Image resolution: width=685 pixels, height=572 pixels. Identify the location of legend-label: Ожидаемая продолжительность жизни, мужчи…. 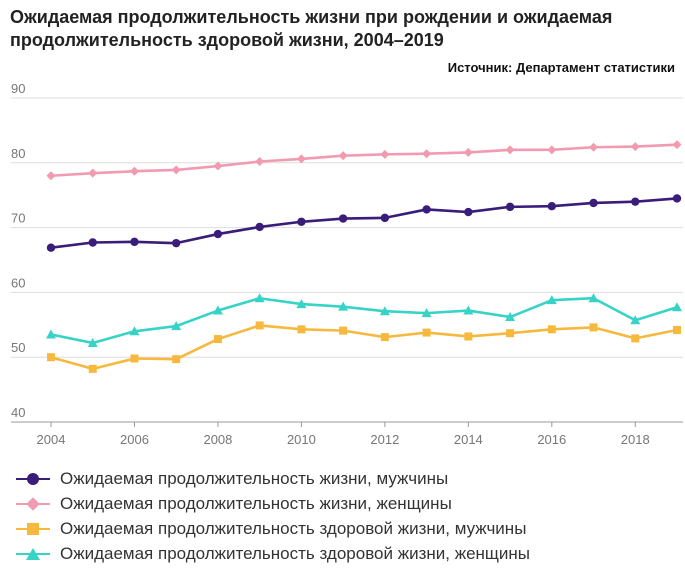
(254, 478).